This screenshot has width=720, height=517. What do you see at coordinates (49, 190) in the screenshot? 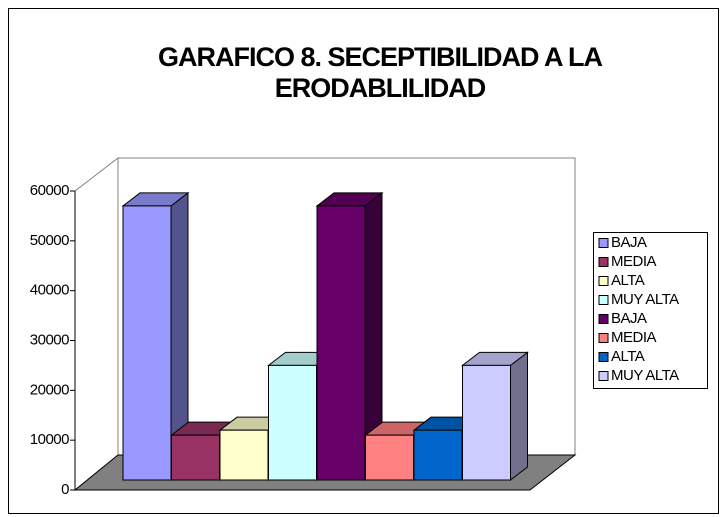
I see `y-tick-label: 60000` at bounding box center [49, 190].